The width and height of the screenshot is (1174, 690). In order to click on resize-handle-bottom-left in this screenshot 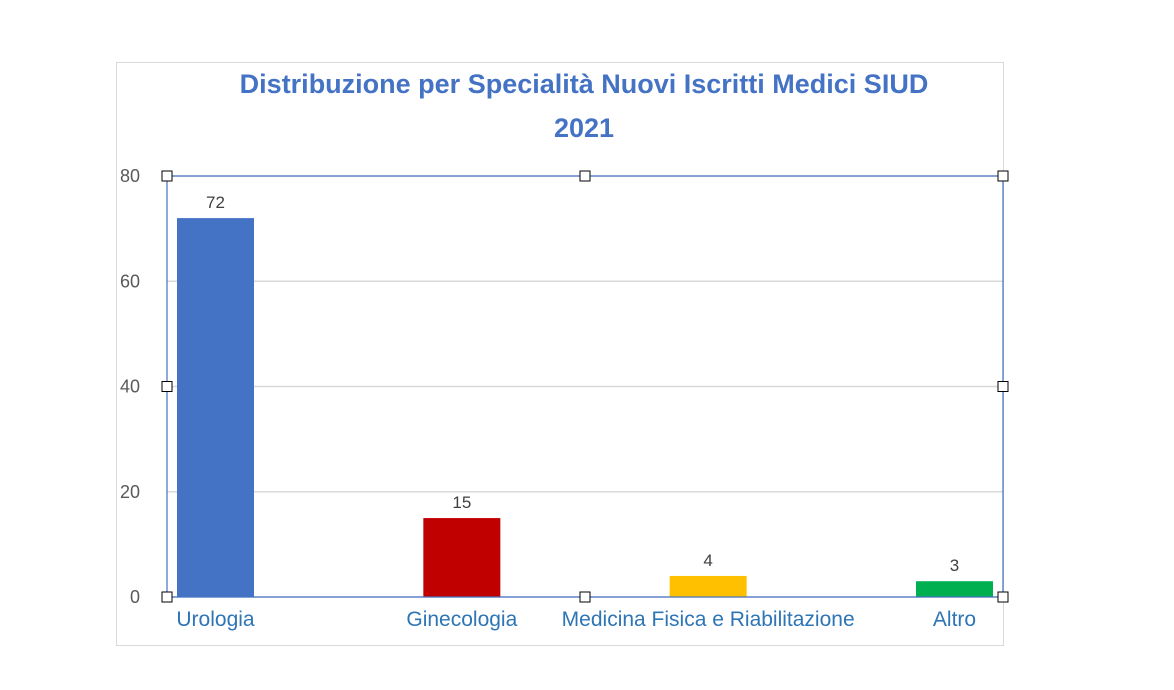, I will do `click(167, 597)`.